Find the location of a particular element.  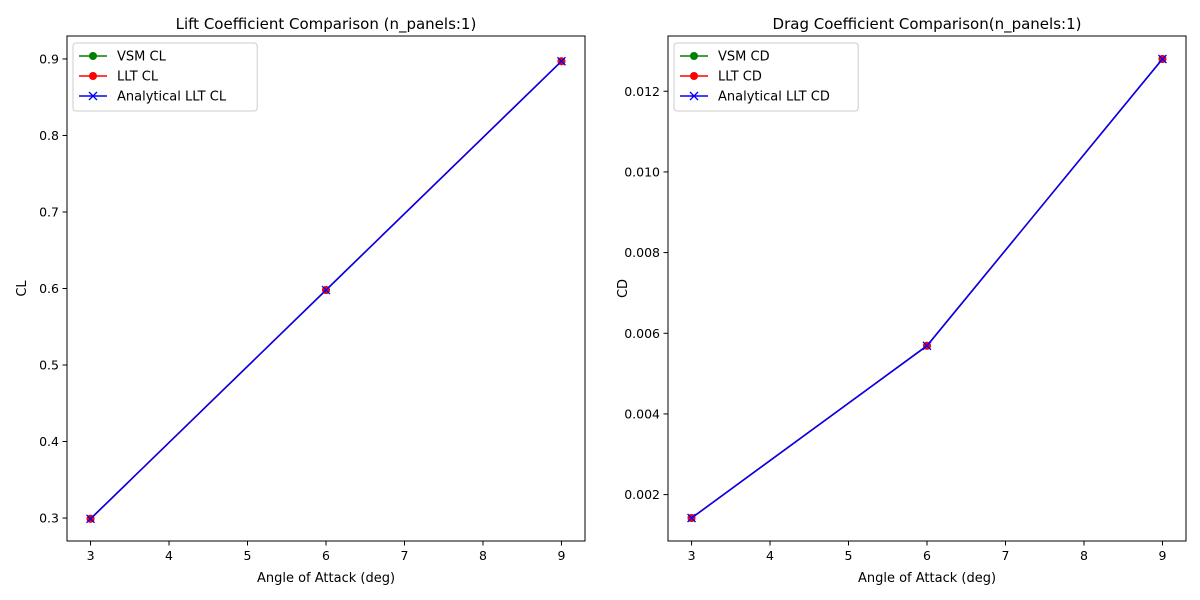

legend-label: Analytical LLT CL is located at coordinates (172, 97).